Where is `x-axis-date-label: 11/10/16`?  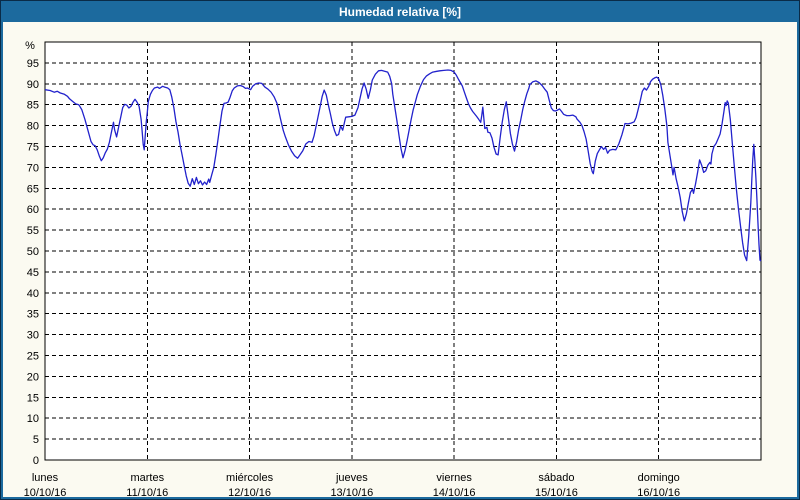
x-axis-date-label: 11/10/16 is located at coordinates (147, 493).